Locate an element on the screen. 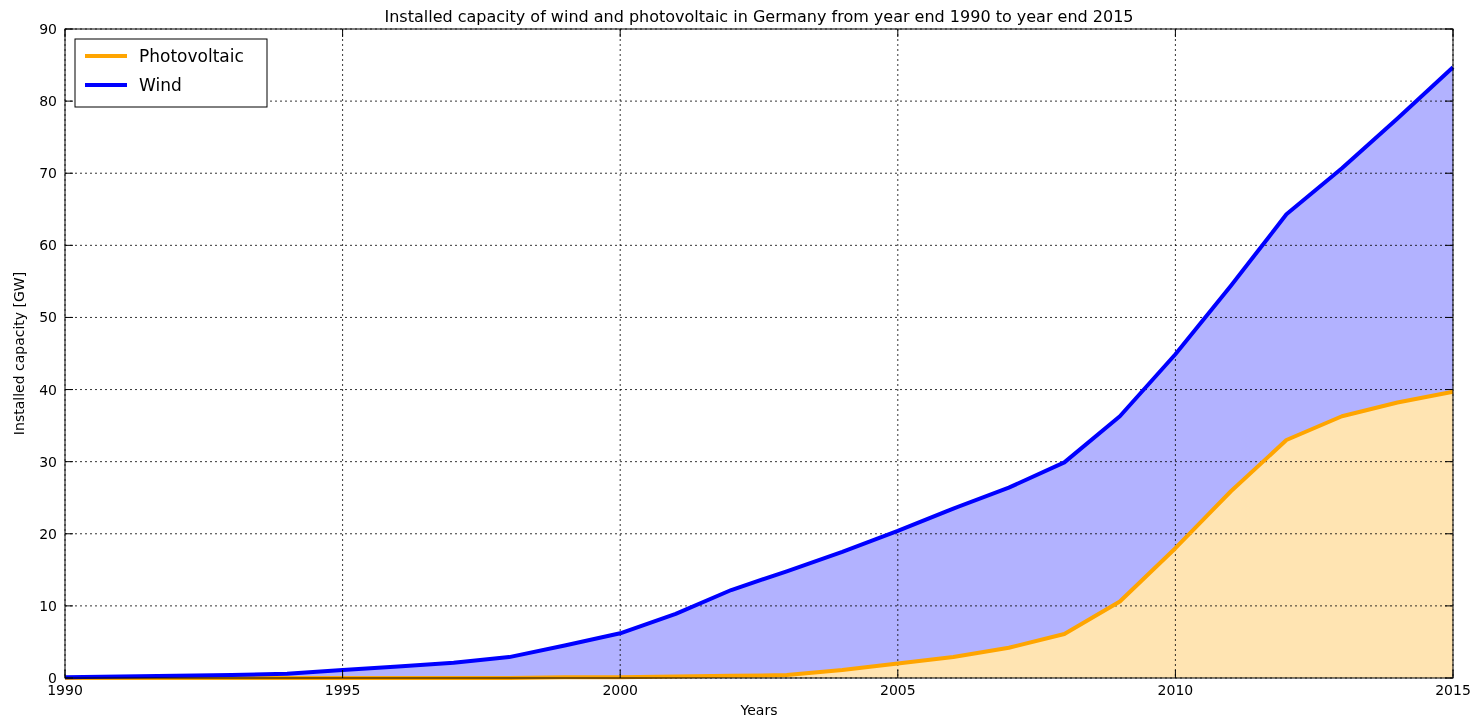 The width and height of the screenshot is (1483, 725). x-tick-label: 2000 is located at coordinates (620, 690).